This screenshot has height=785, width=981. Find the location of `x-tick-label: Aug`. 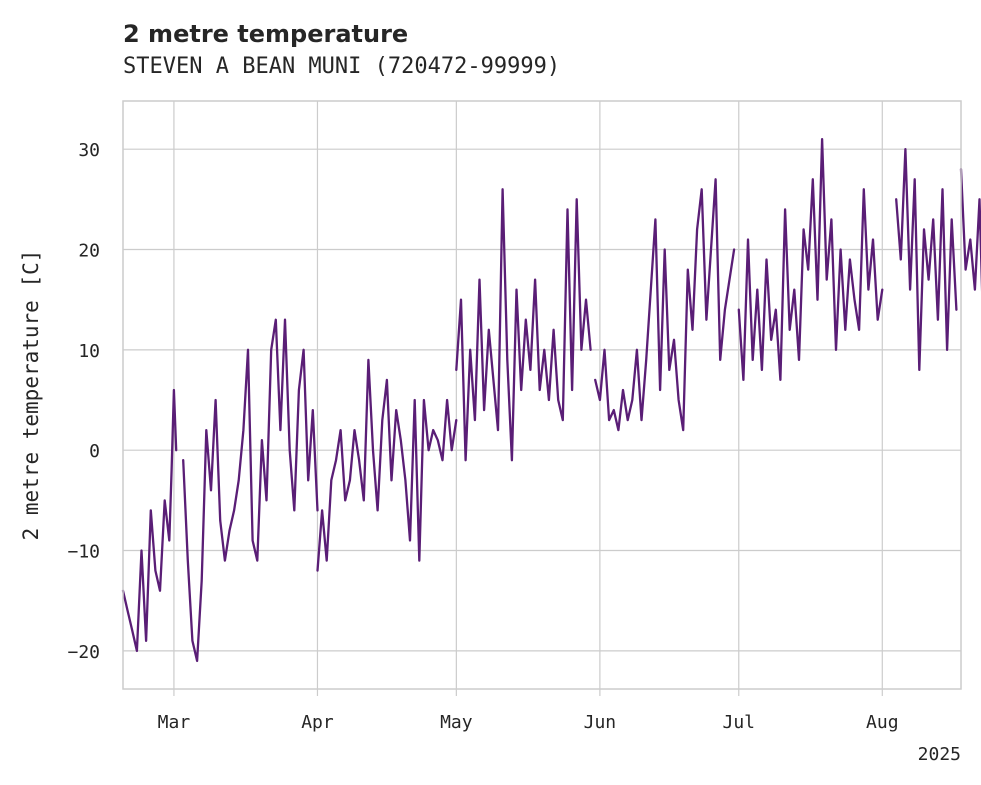

x-tick-label: Aug is located at coordinates (882, 722).